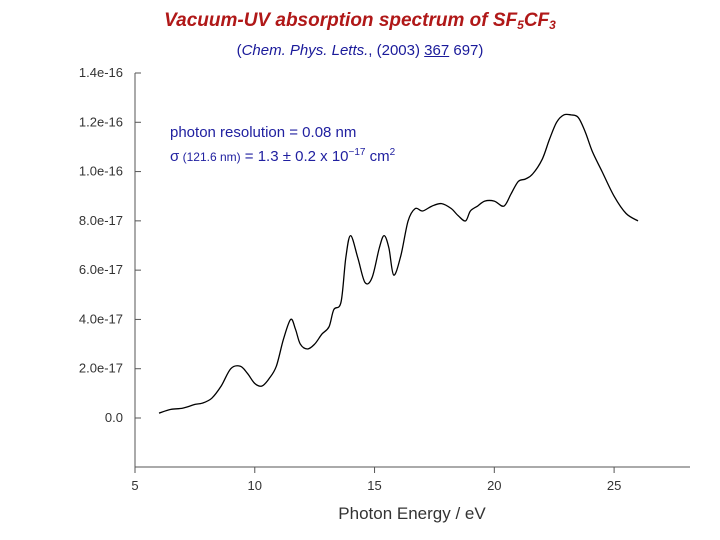  Describe the element at coordinates (255, 485) in the screenshot. I see `x-tick-label: 10` at that location.